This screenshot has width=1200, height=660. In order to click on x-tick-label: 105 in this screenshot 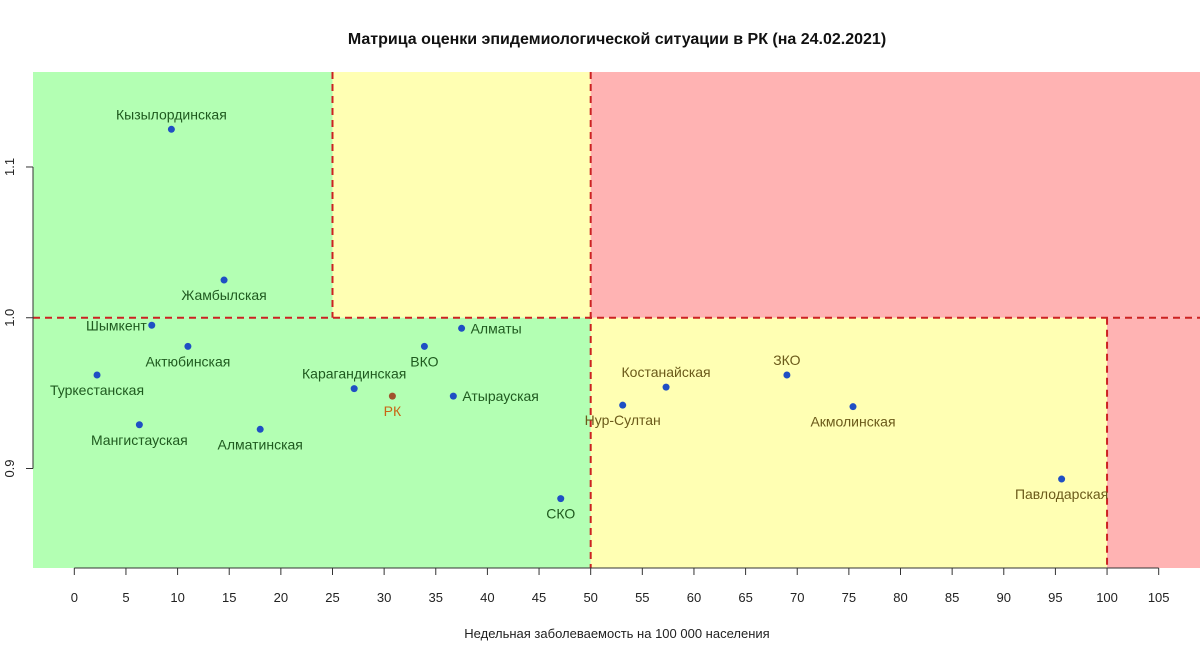, I will do `click(1159, 597)`.